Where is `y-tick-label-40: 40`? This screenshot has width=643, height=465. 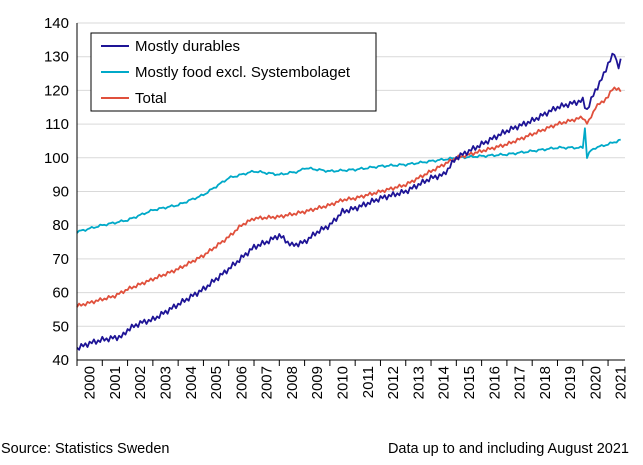
y-tick-label-40: 40 is located at coordinates (60, 360).